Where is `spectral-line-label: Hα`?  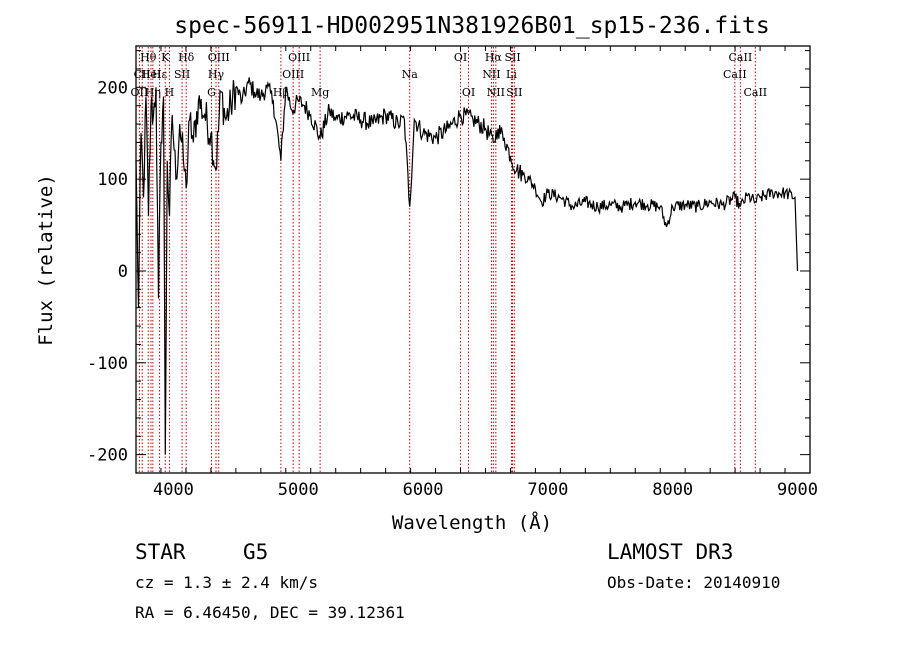 spectral-line-label: Hα is located at coordinates (494, 57).